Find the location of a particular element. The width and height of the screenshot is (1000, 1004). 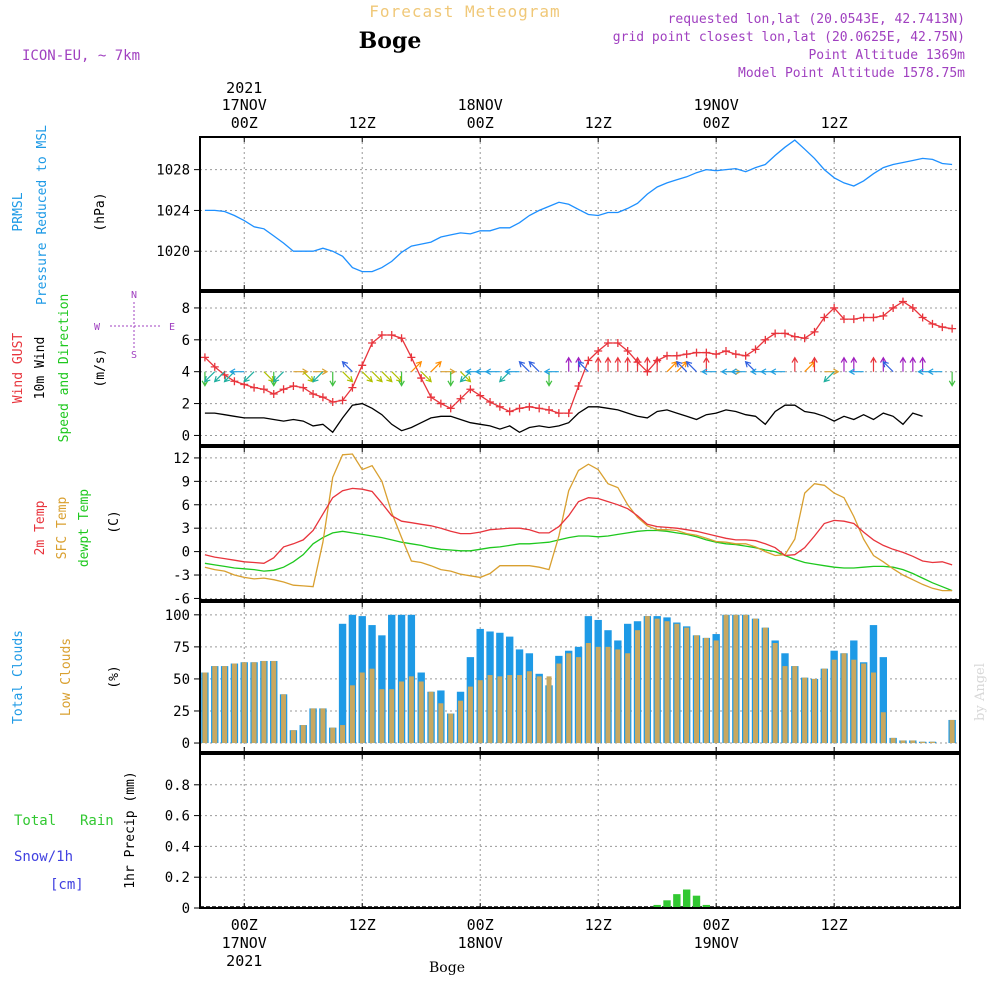

precip-legend-cm: [cm] is located at coordinates (67, 885).